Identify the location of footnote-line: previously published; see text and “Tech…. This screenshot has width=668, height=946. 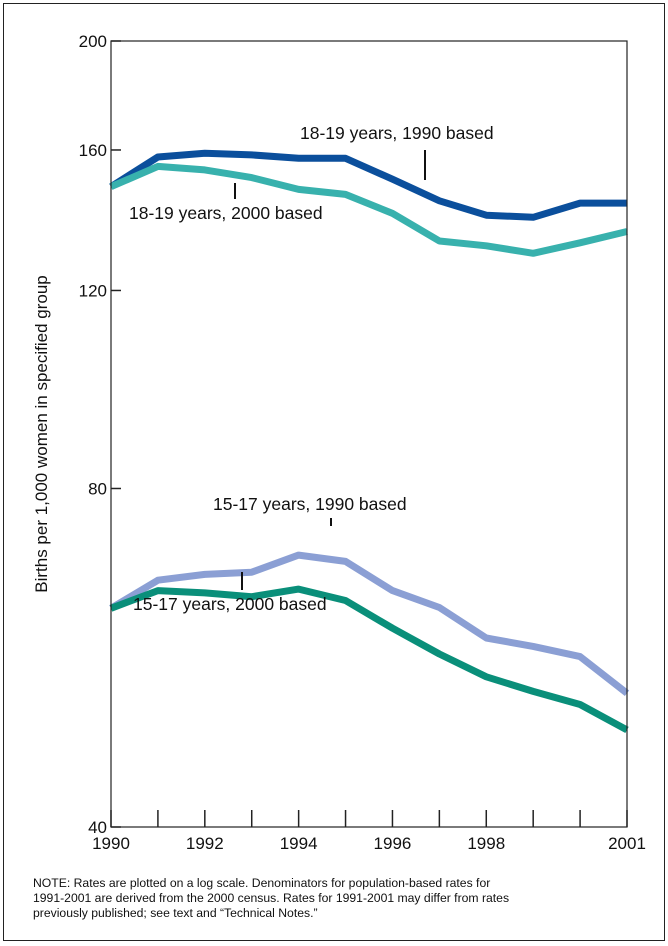
(175, 913).